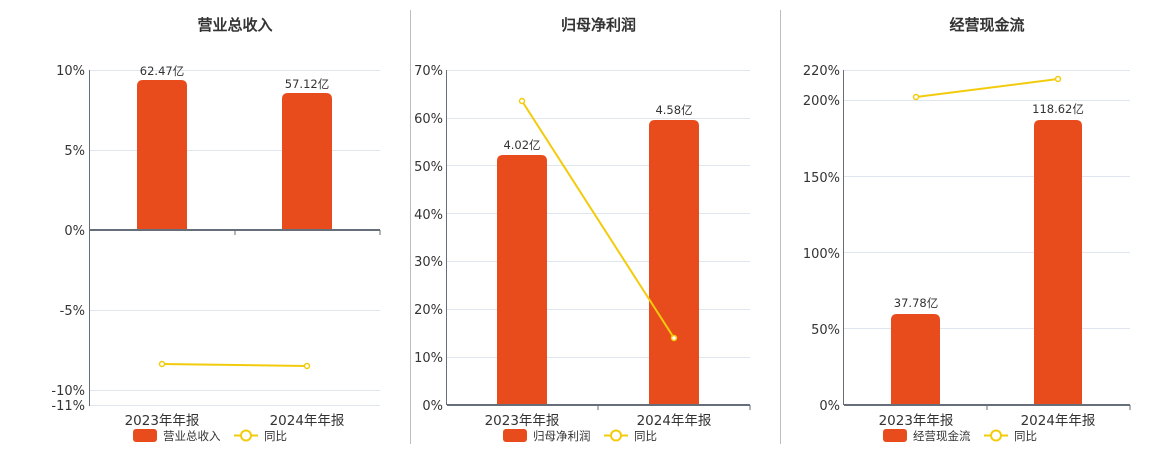  What do you see at coordinates (821, 239) in the screenshot?
I see `y-axis-labels: 220% 200% 150% 100% 50% 0%` at bounding box center [821, 239].